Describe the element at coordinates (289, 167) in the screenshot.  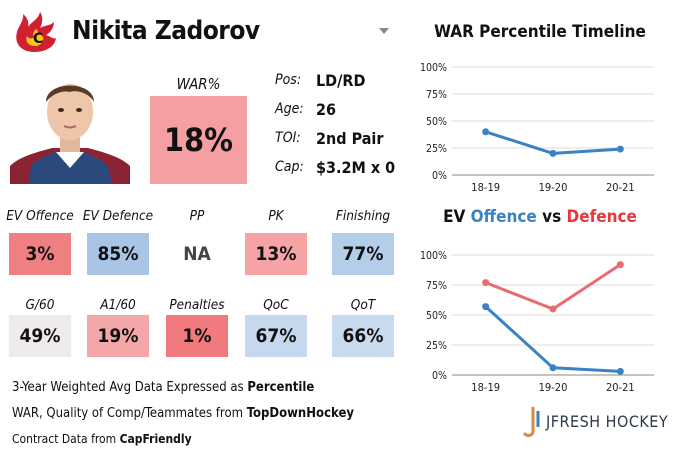
I see `bio-label: Cap:` at that location.